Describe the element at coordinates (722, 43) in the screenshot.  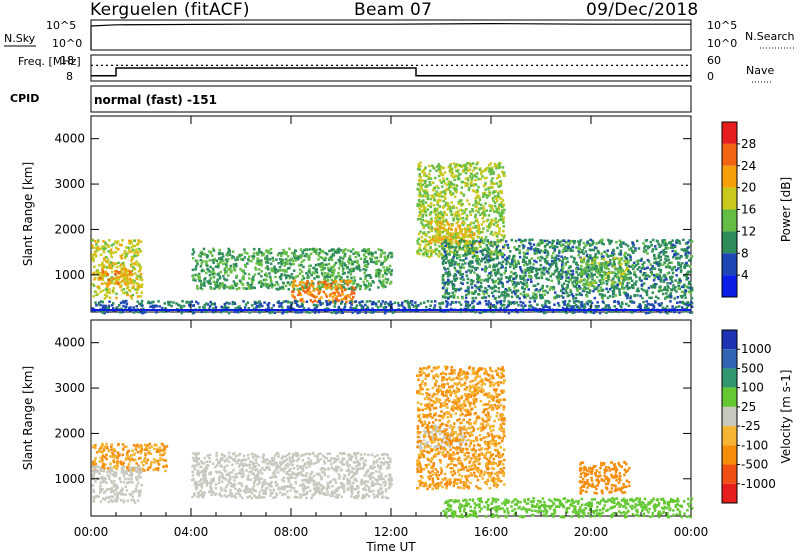
I see `noise-right-tick-bottom: 10^0` at that location.